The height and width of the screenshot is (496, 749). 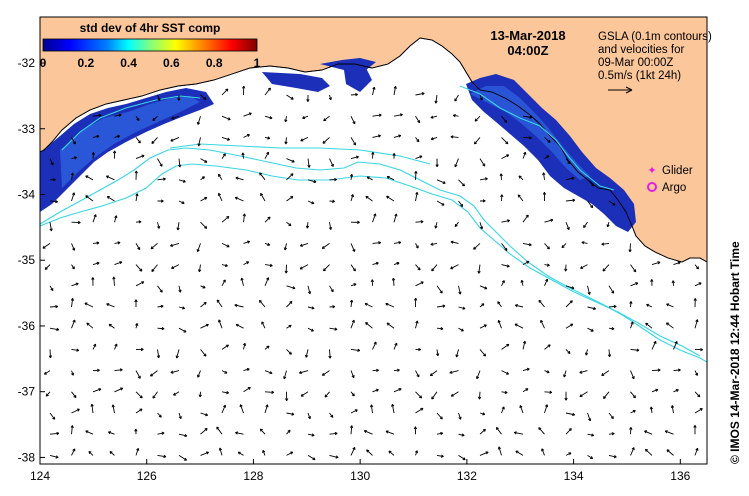 What do you see at coordinates (43, 63) in the screenshot?
I see `colorbar-tick: 0` at bounding box center [43, 63].